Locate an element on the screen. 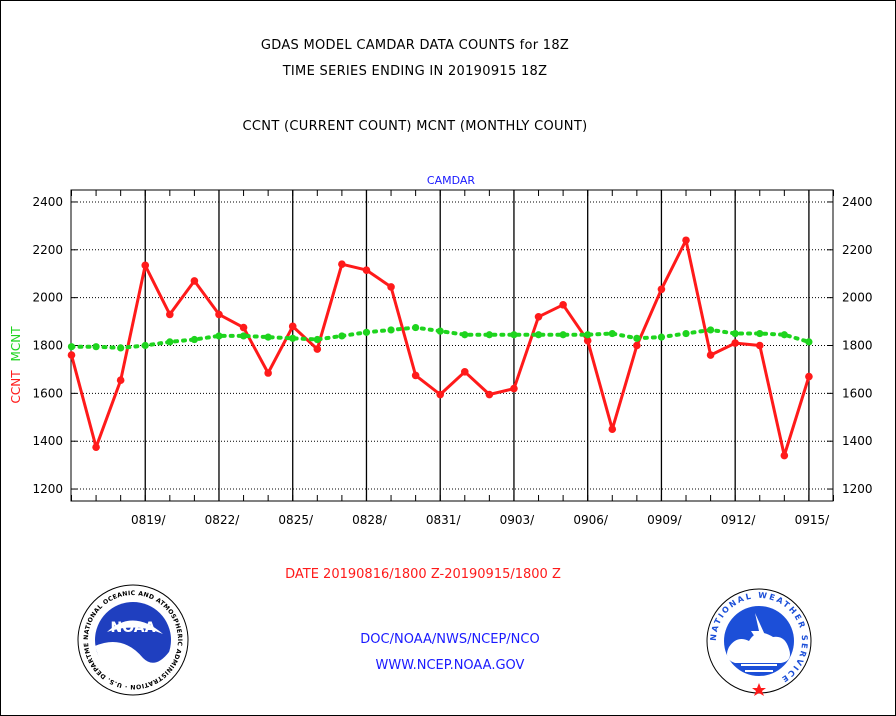 This screenshot has width=896, height=716. ytick-label-left: 2400 is located at coordinates (47, 202).